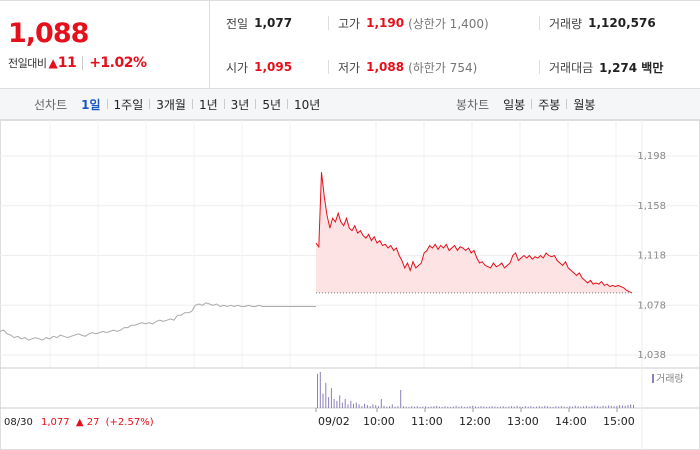  What do you see at coordinates (334, 421) in the screenshot?
I see `x-tick-label: 09/02` at bounding box center [334, 421].